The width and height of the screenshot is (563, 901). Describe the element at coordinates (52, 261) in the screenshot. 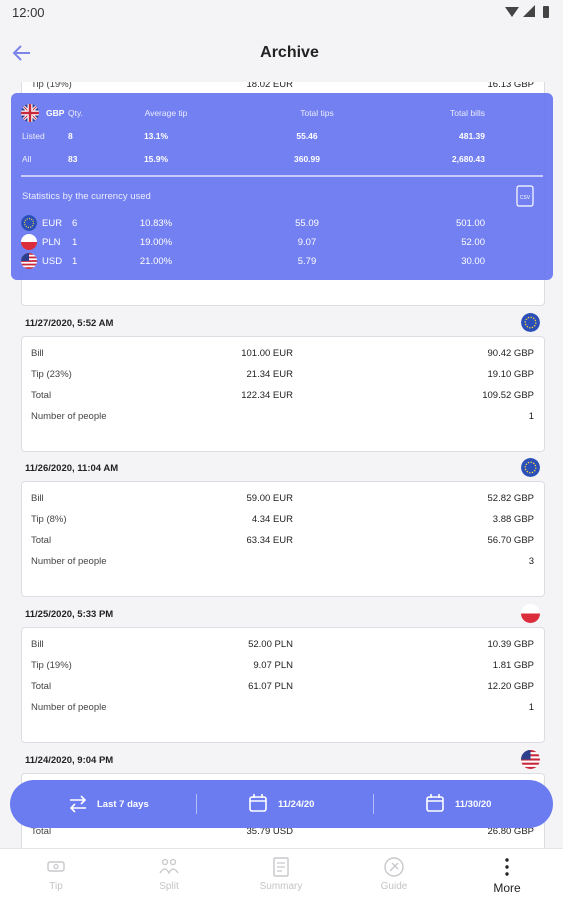

I see `currency-code: USD` at that location.